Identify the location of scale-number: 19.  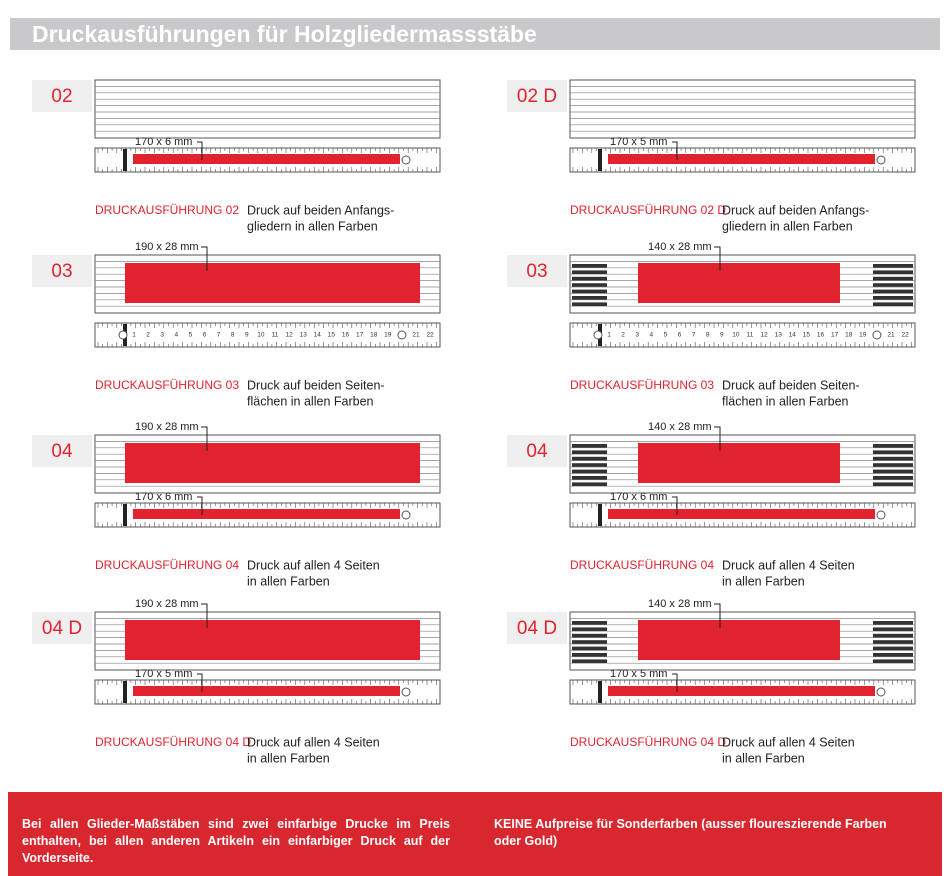
(863, 335).